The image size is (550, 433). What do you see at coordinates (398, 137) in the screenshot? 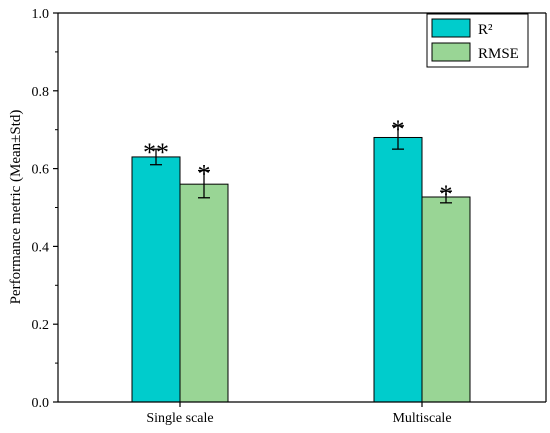
I see `error-bar-r2-multiscale` at bounding box center [398, 137].